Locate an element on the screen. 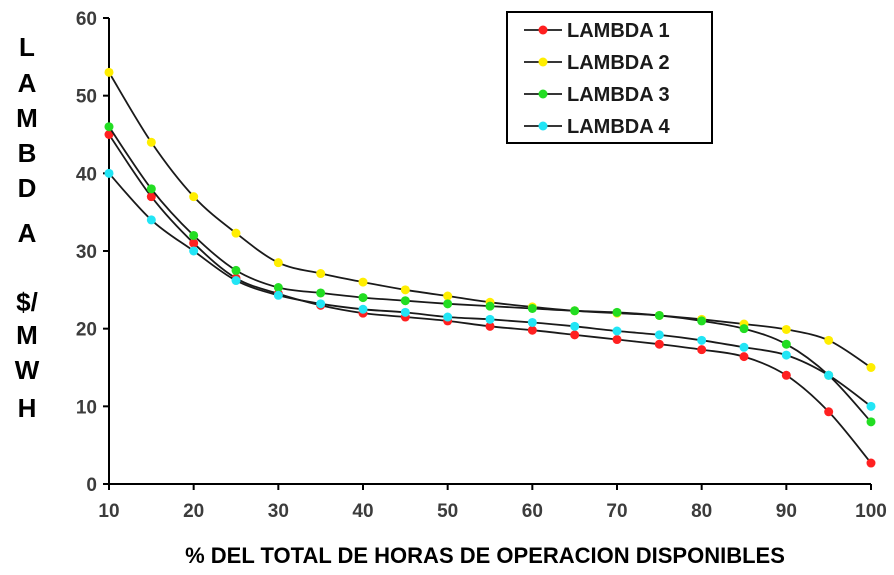 Image resolution: width=894 pixels, height=575 pixels. y-tick-label: 10 is located at coordinates (86, 407).